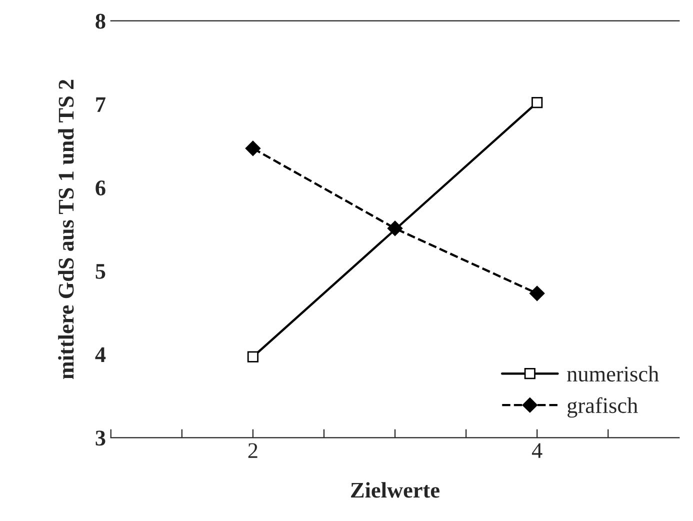  Describe the element at coordinates (101, 438) in the screenshot. I see `y-tick-label: 3` at that location.